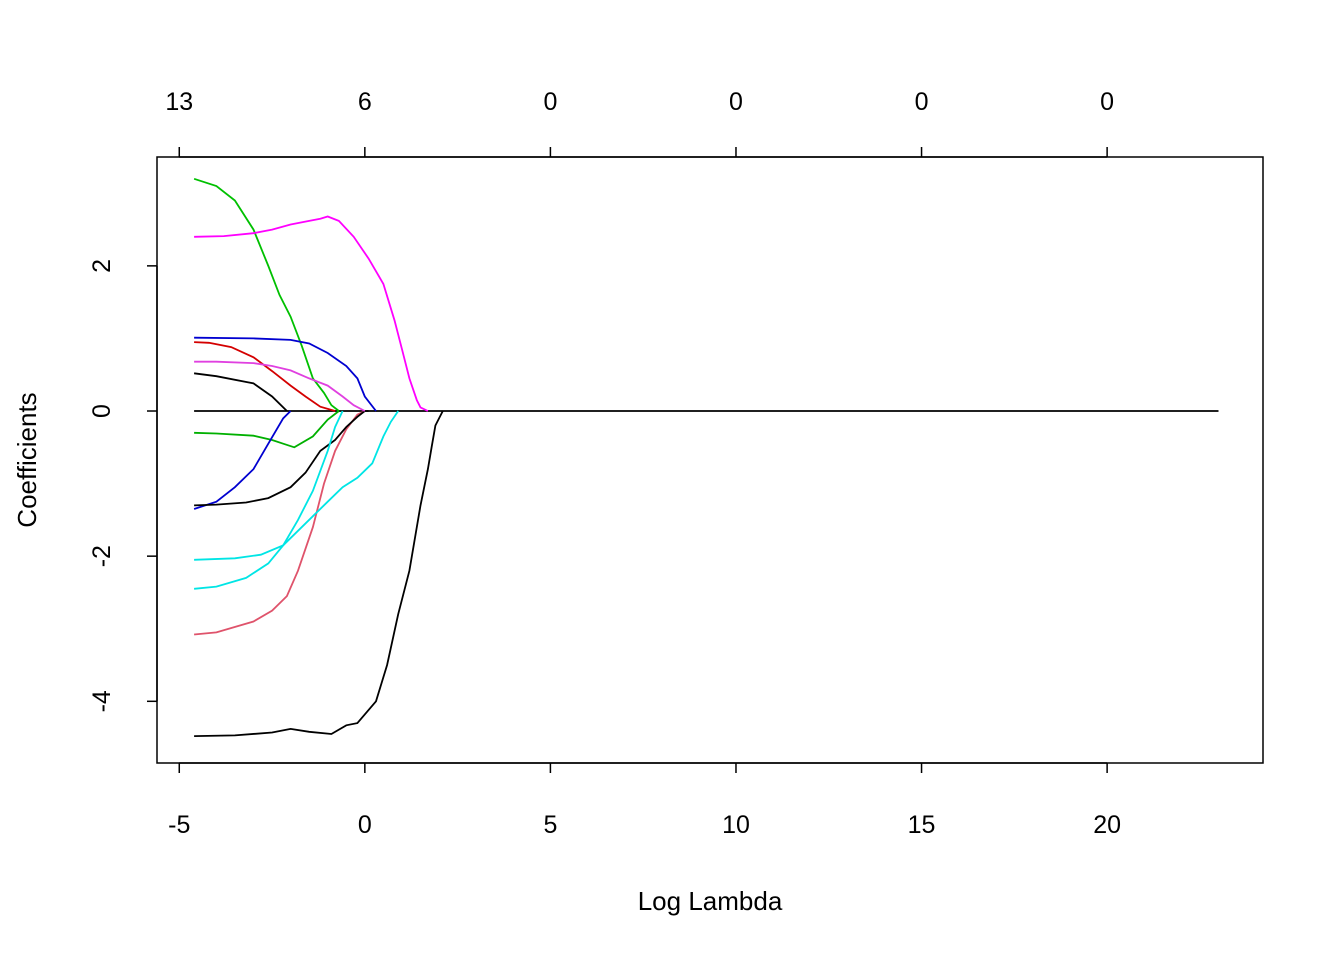 Image resolution: width=1344 pixels, height=960 pixels. What do you see at coordinates (550, 102) in the screenshot?
I see `top-tick-label-2: 0` at bounding box center [550, 102].